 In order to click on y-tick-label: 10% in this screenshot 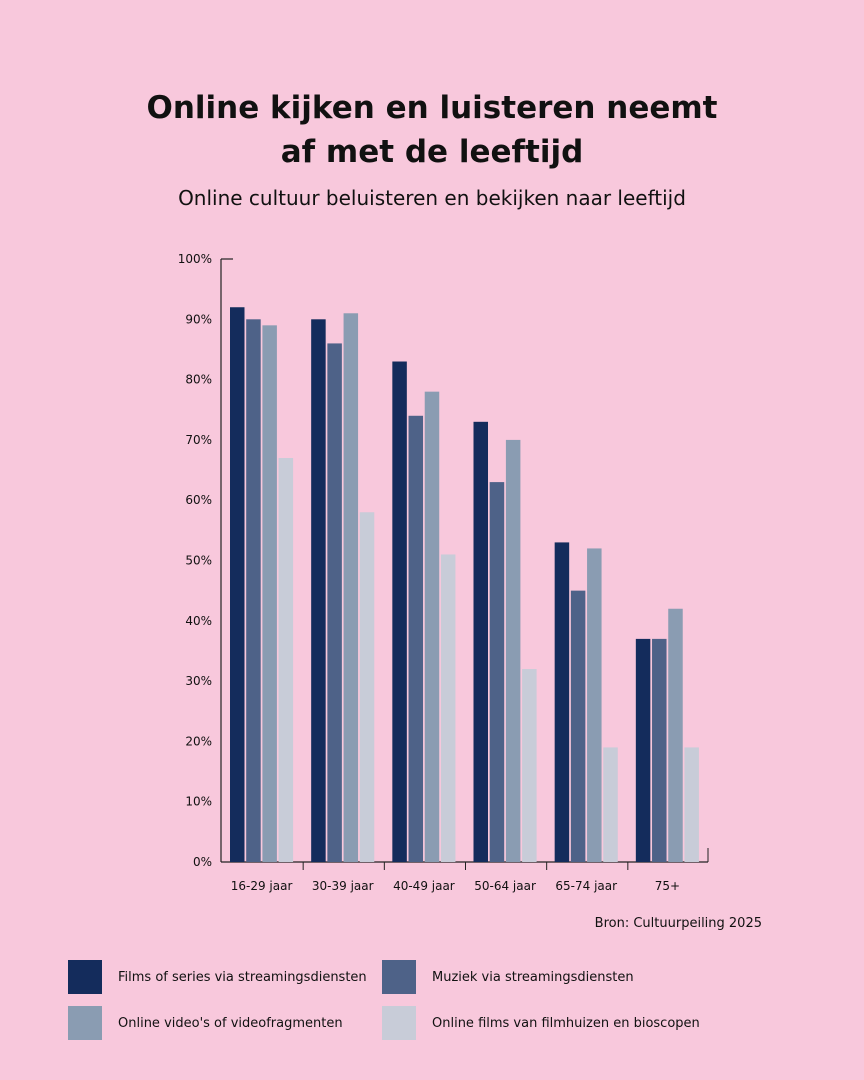, I will do `click(198, 802)`.